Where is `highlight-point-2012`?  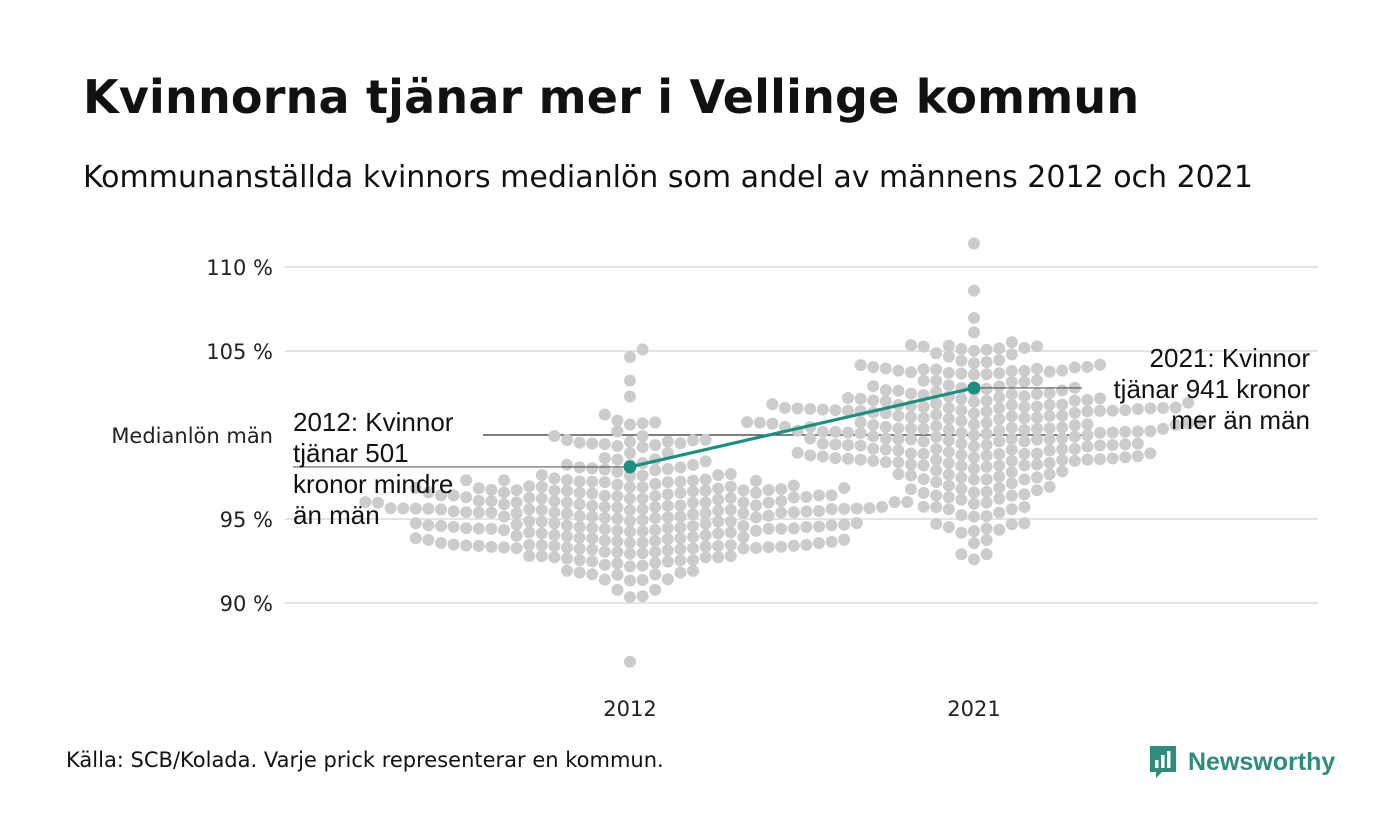 highlight-point-2012 is located at coordinates (630, 467).